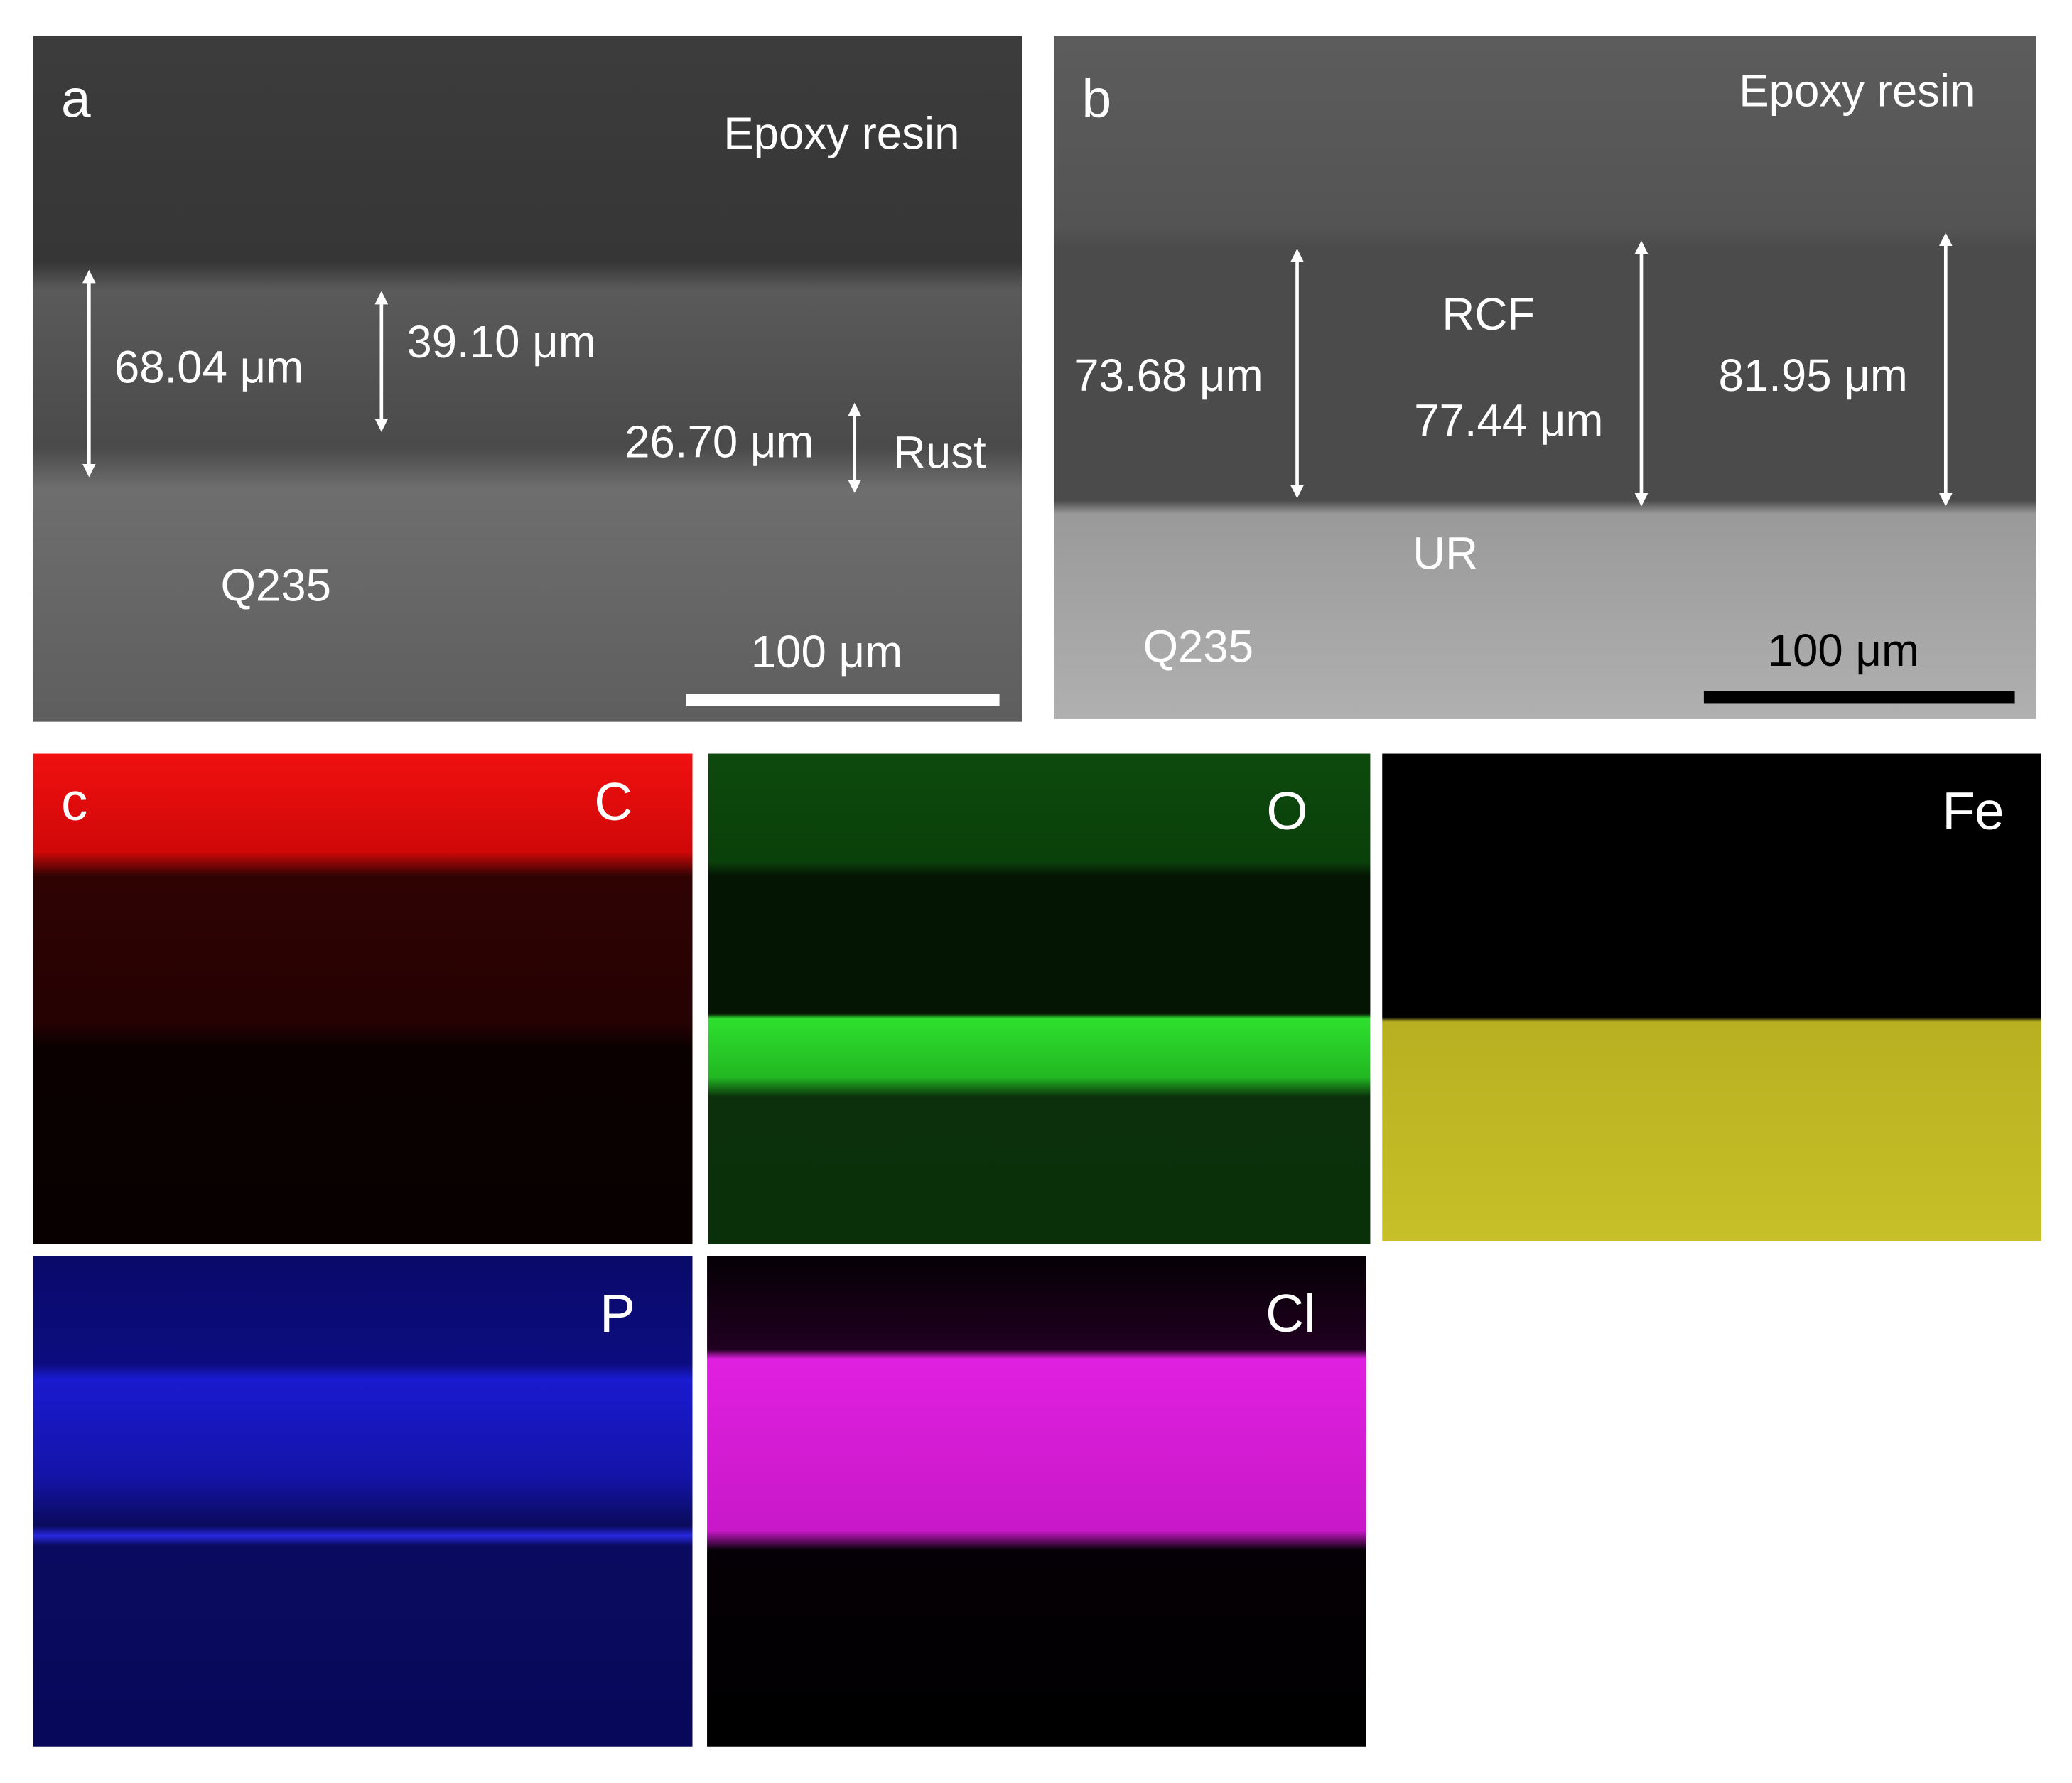  Describe the element at coordinates (76, 99) in the screenshot. I see `panel-label: a` at that location.